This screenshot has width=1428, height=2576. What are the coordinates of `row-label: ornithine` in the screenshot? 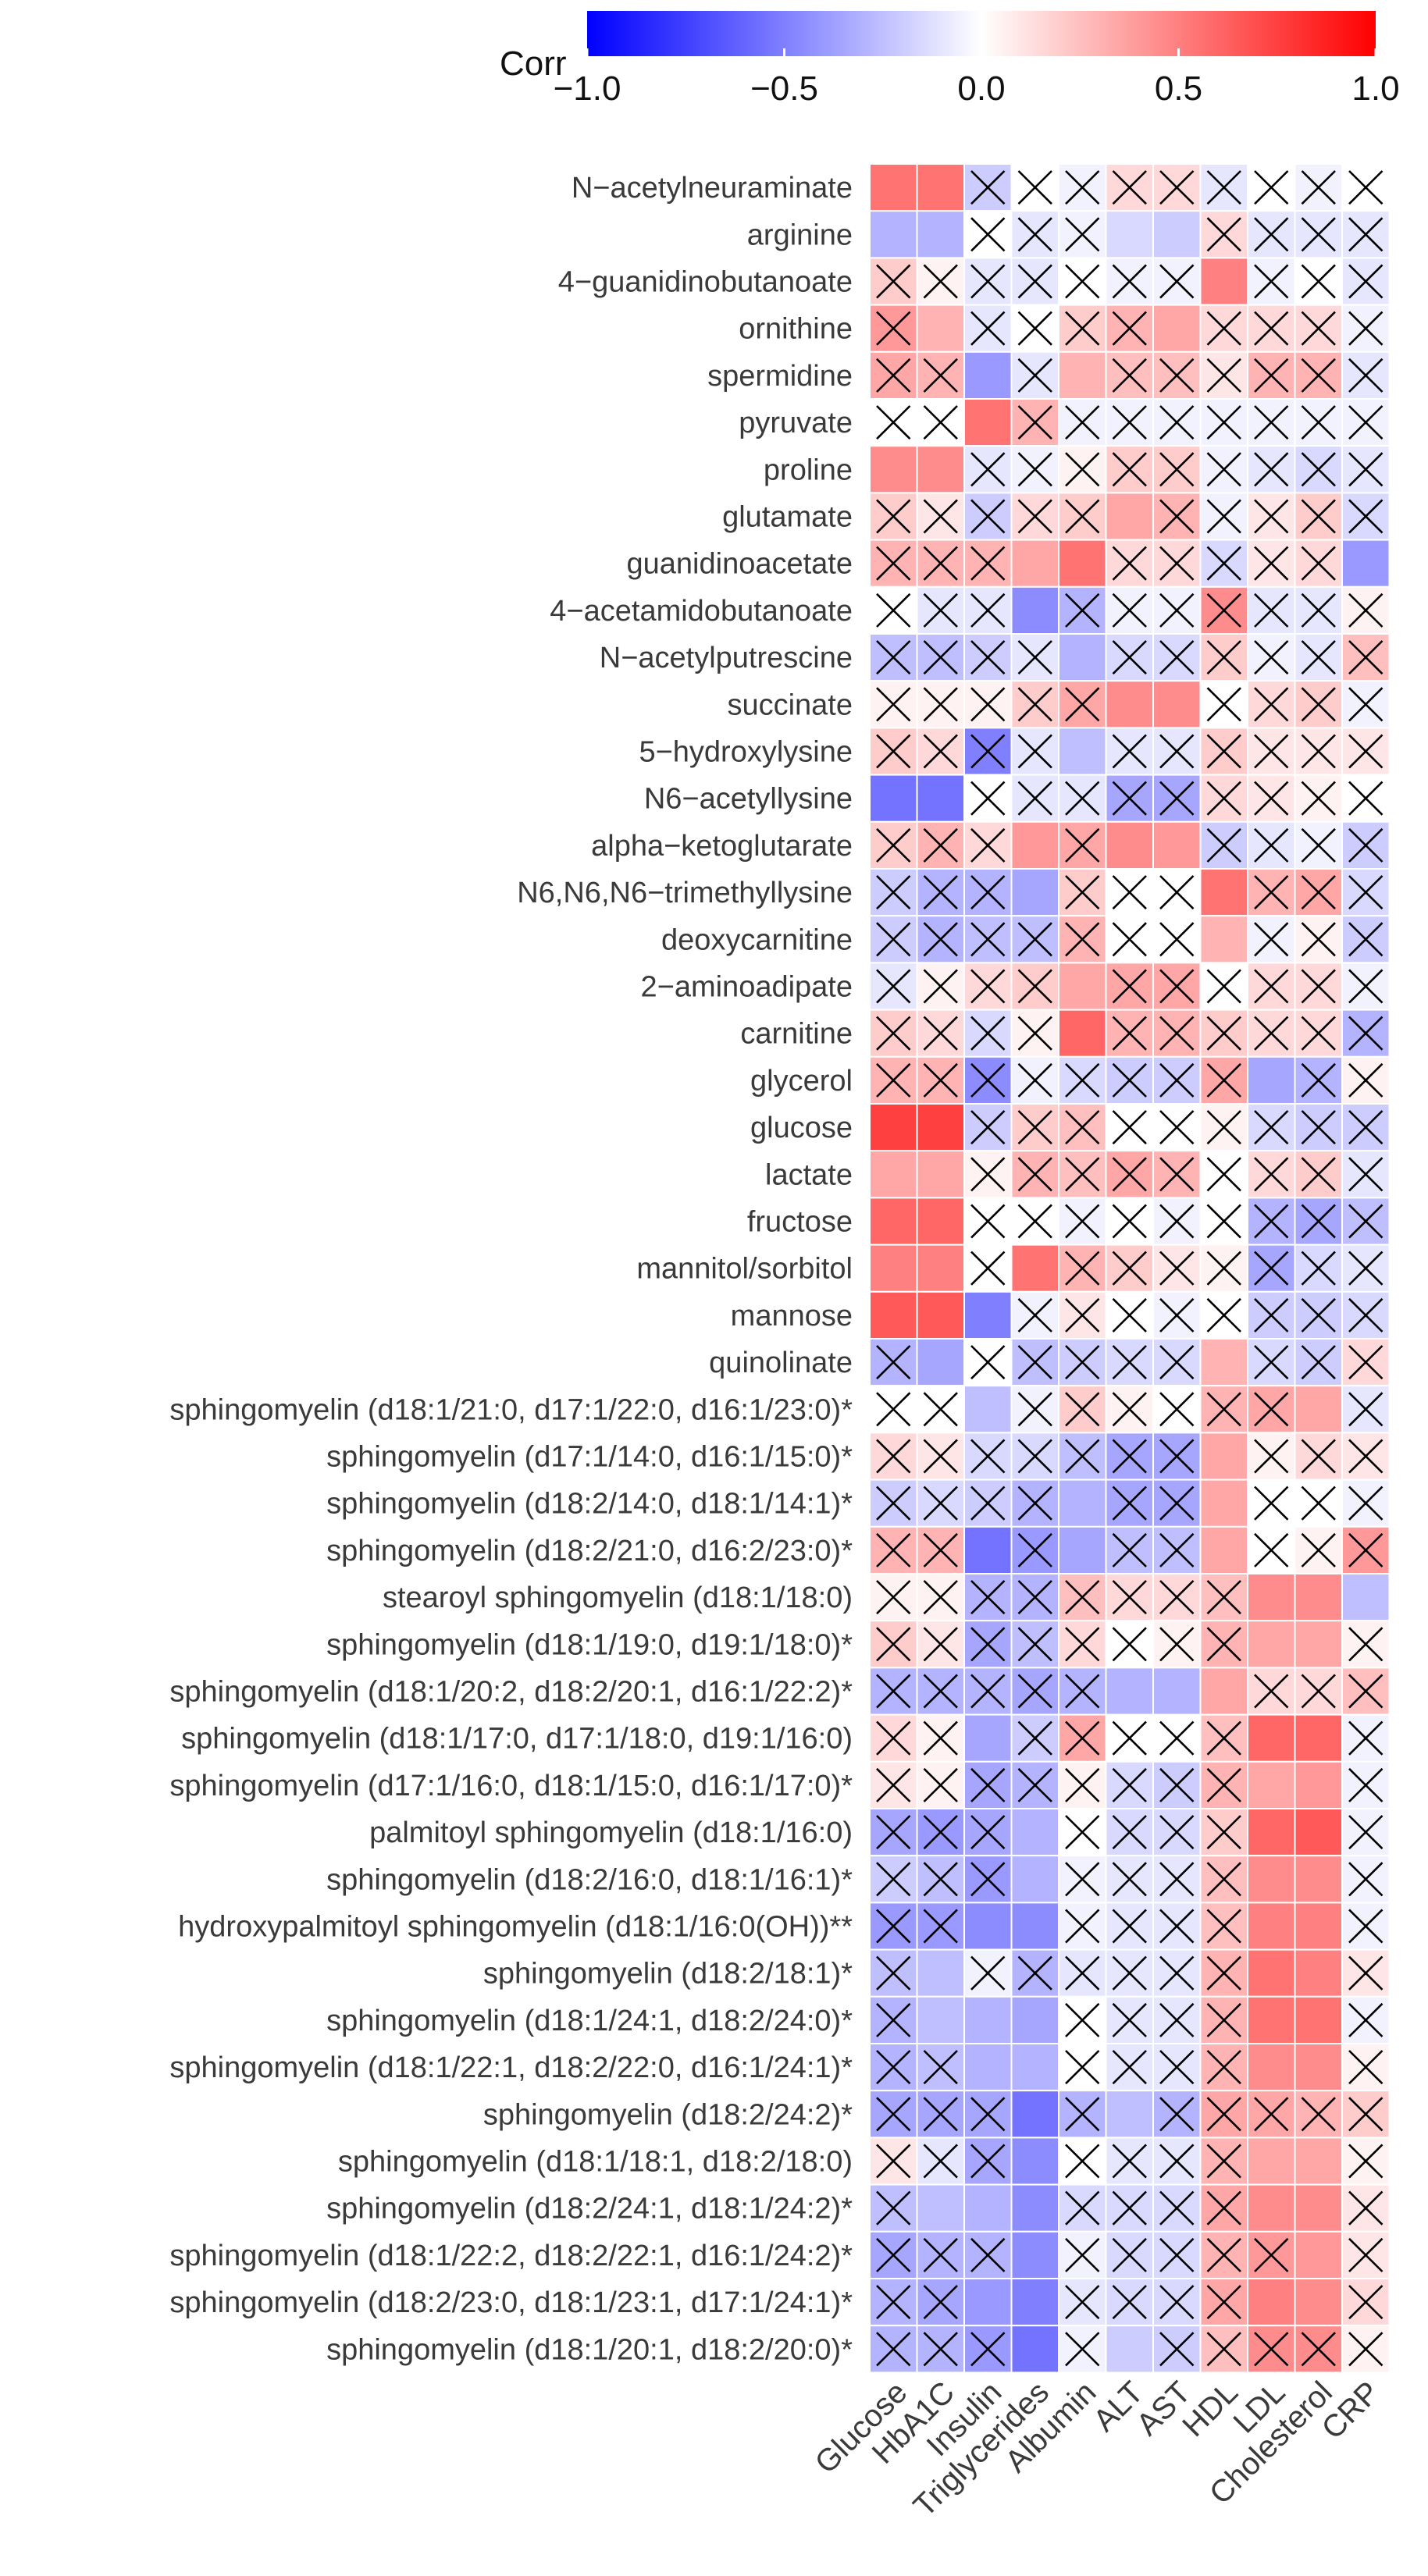 It's located at (796, 329).